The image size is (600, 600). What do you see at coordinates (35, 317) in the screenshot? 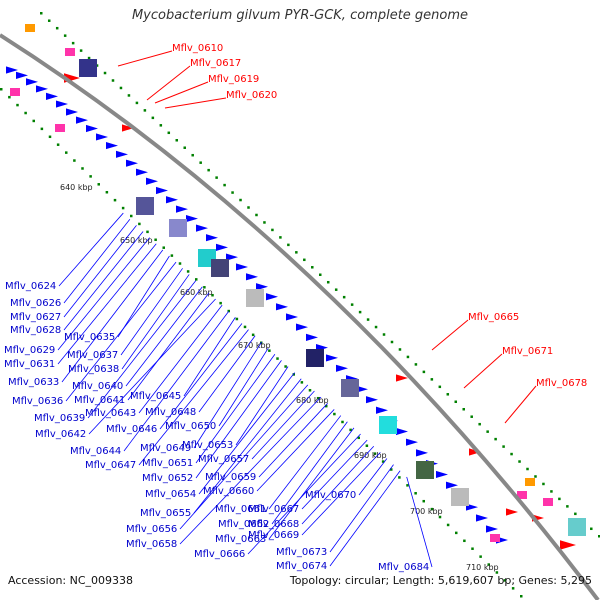
I see `gene-label-blue: Mflv_0627` at bounding box center [35, 317].